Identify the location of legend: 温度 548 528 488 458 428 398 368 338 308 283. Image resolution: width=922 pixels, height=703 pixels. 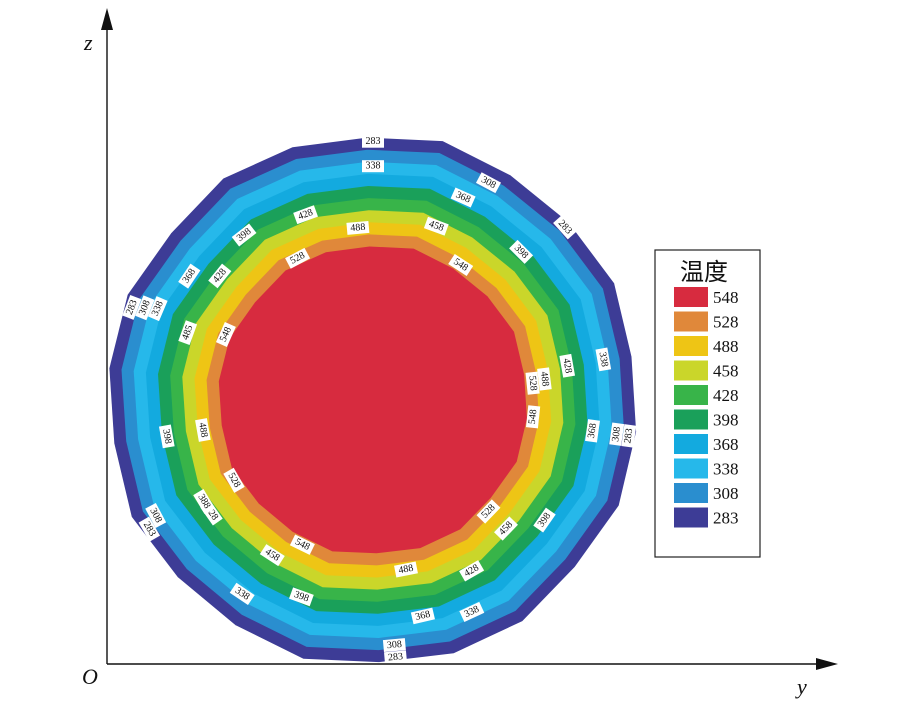
(707, 403).